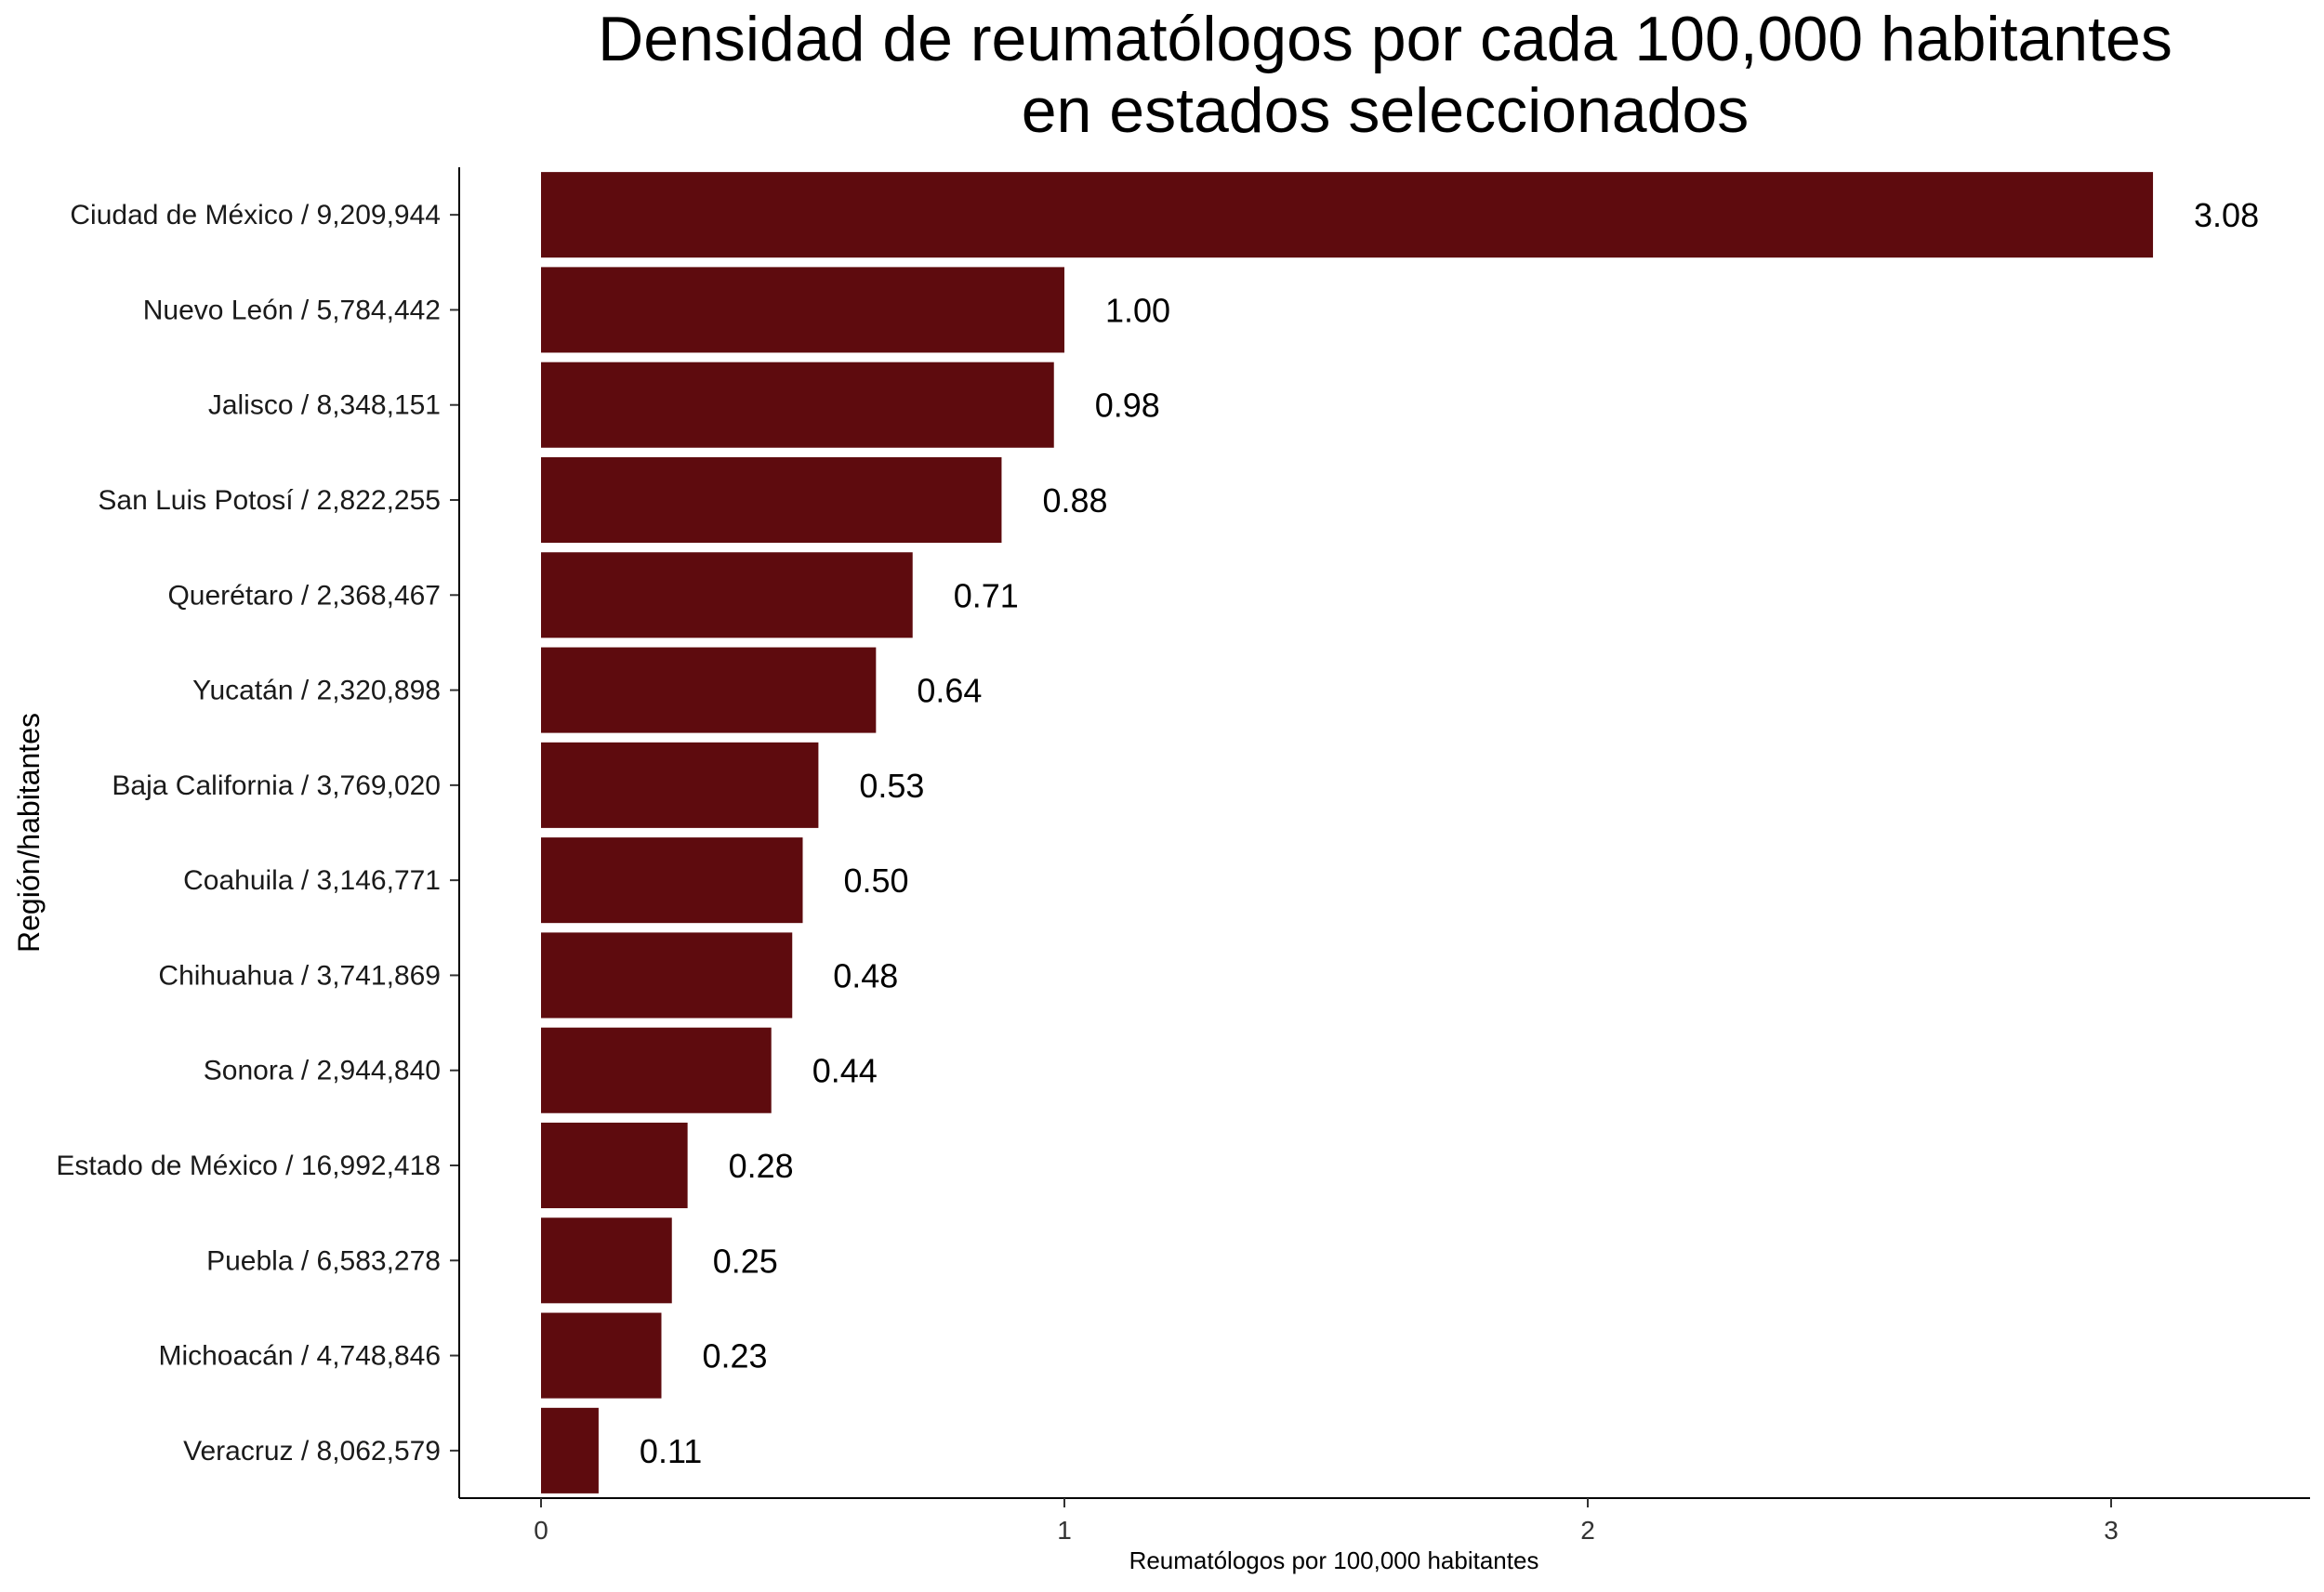  I want to click on category-label: Coahuila / 3,146,771, so click(312, 880).